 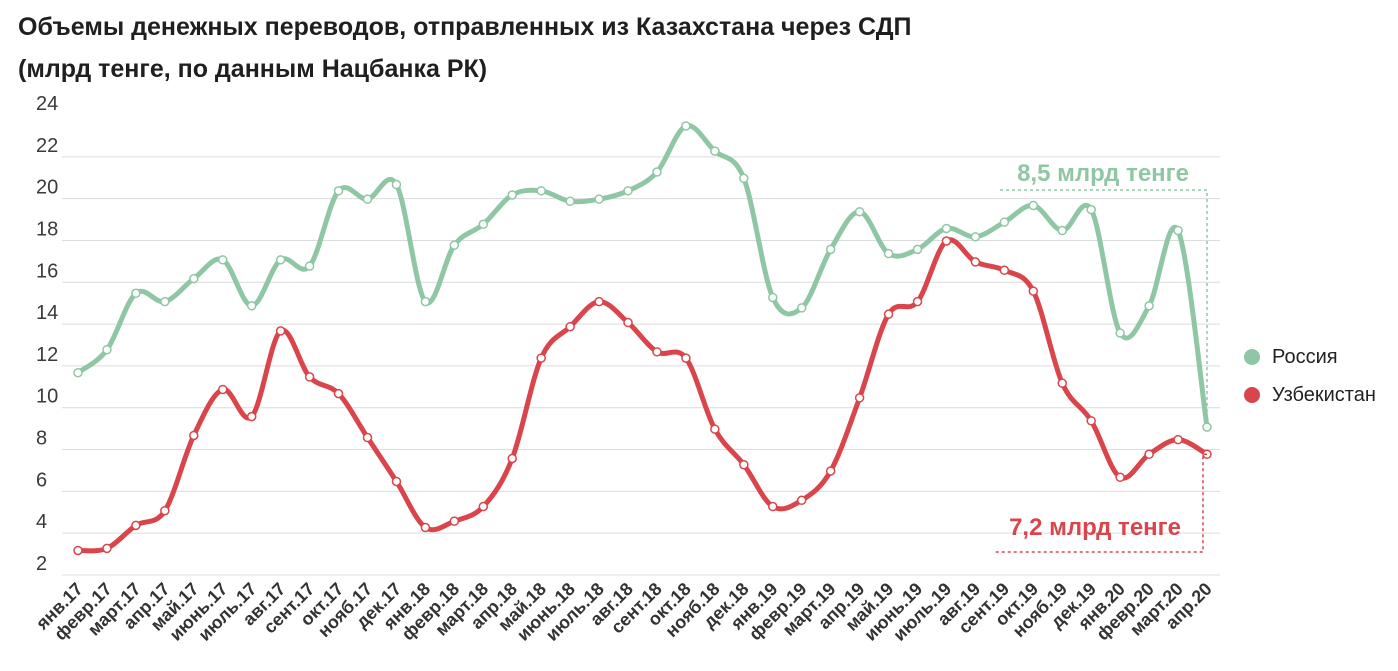 I want to click on callout-uzbekistan-label: 7,2 млрд тенге, so click(x=1095, y=527).